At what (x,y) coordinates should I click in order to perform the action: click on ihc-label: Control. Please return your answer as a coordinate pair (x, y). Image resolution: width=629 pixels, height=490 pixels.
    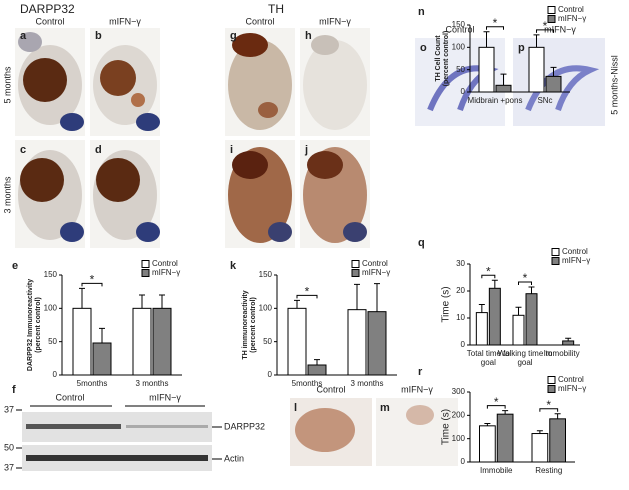
    Looking at the image, I should click on (330, 389).